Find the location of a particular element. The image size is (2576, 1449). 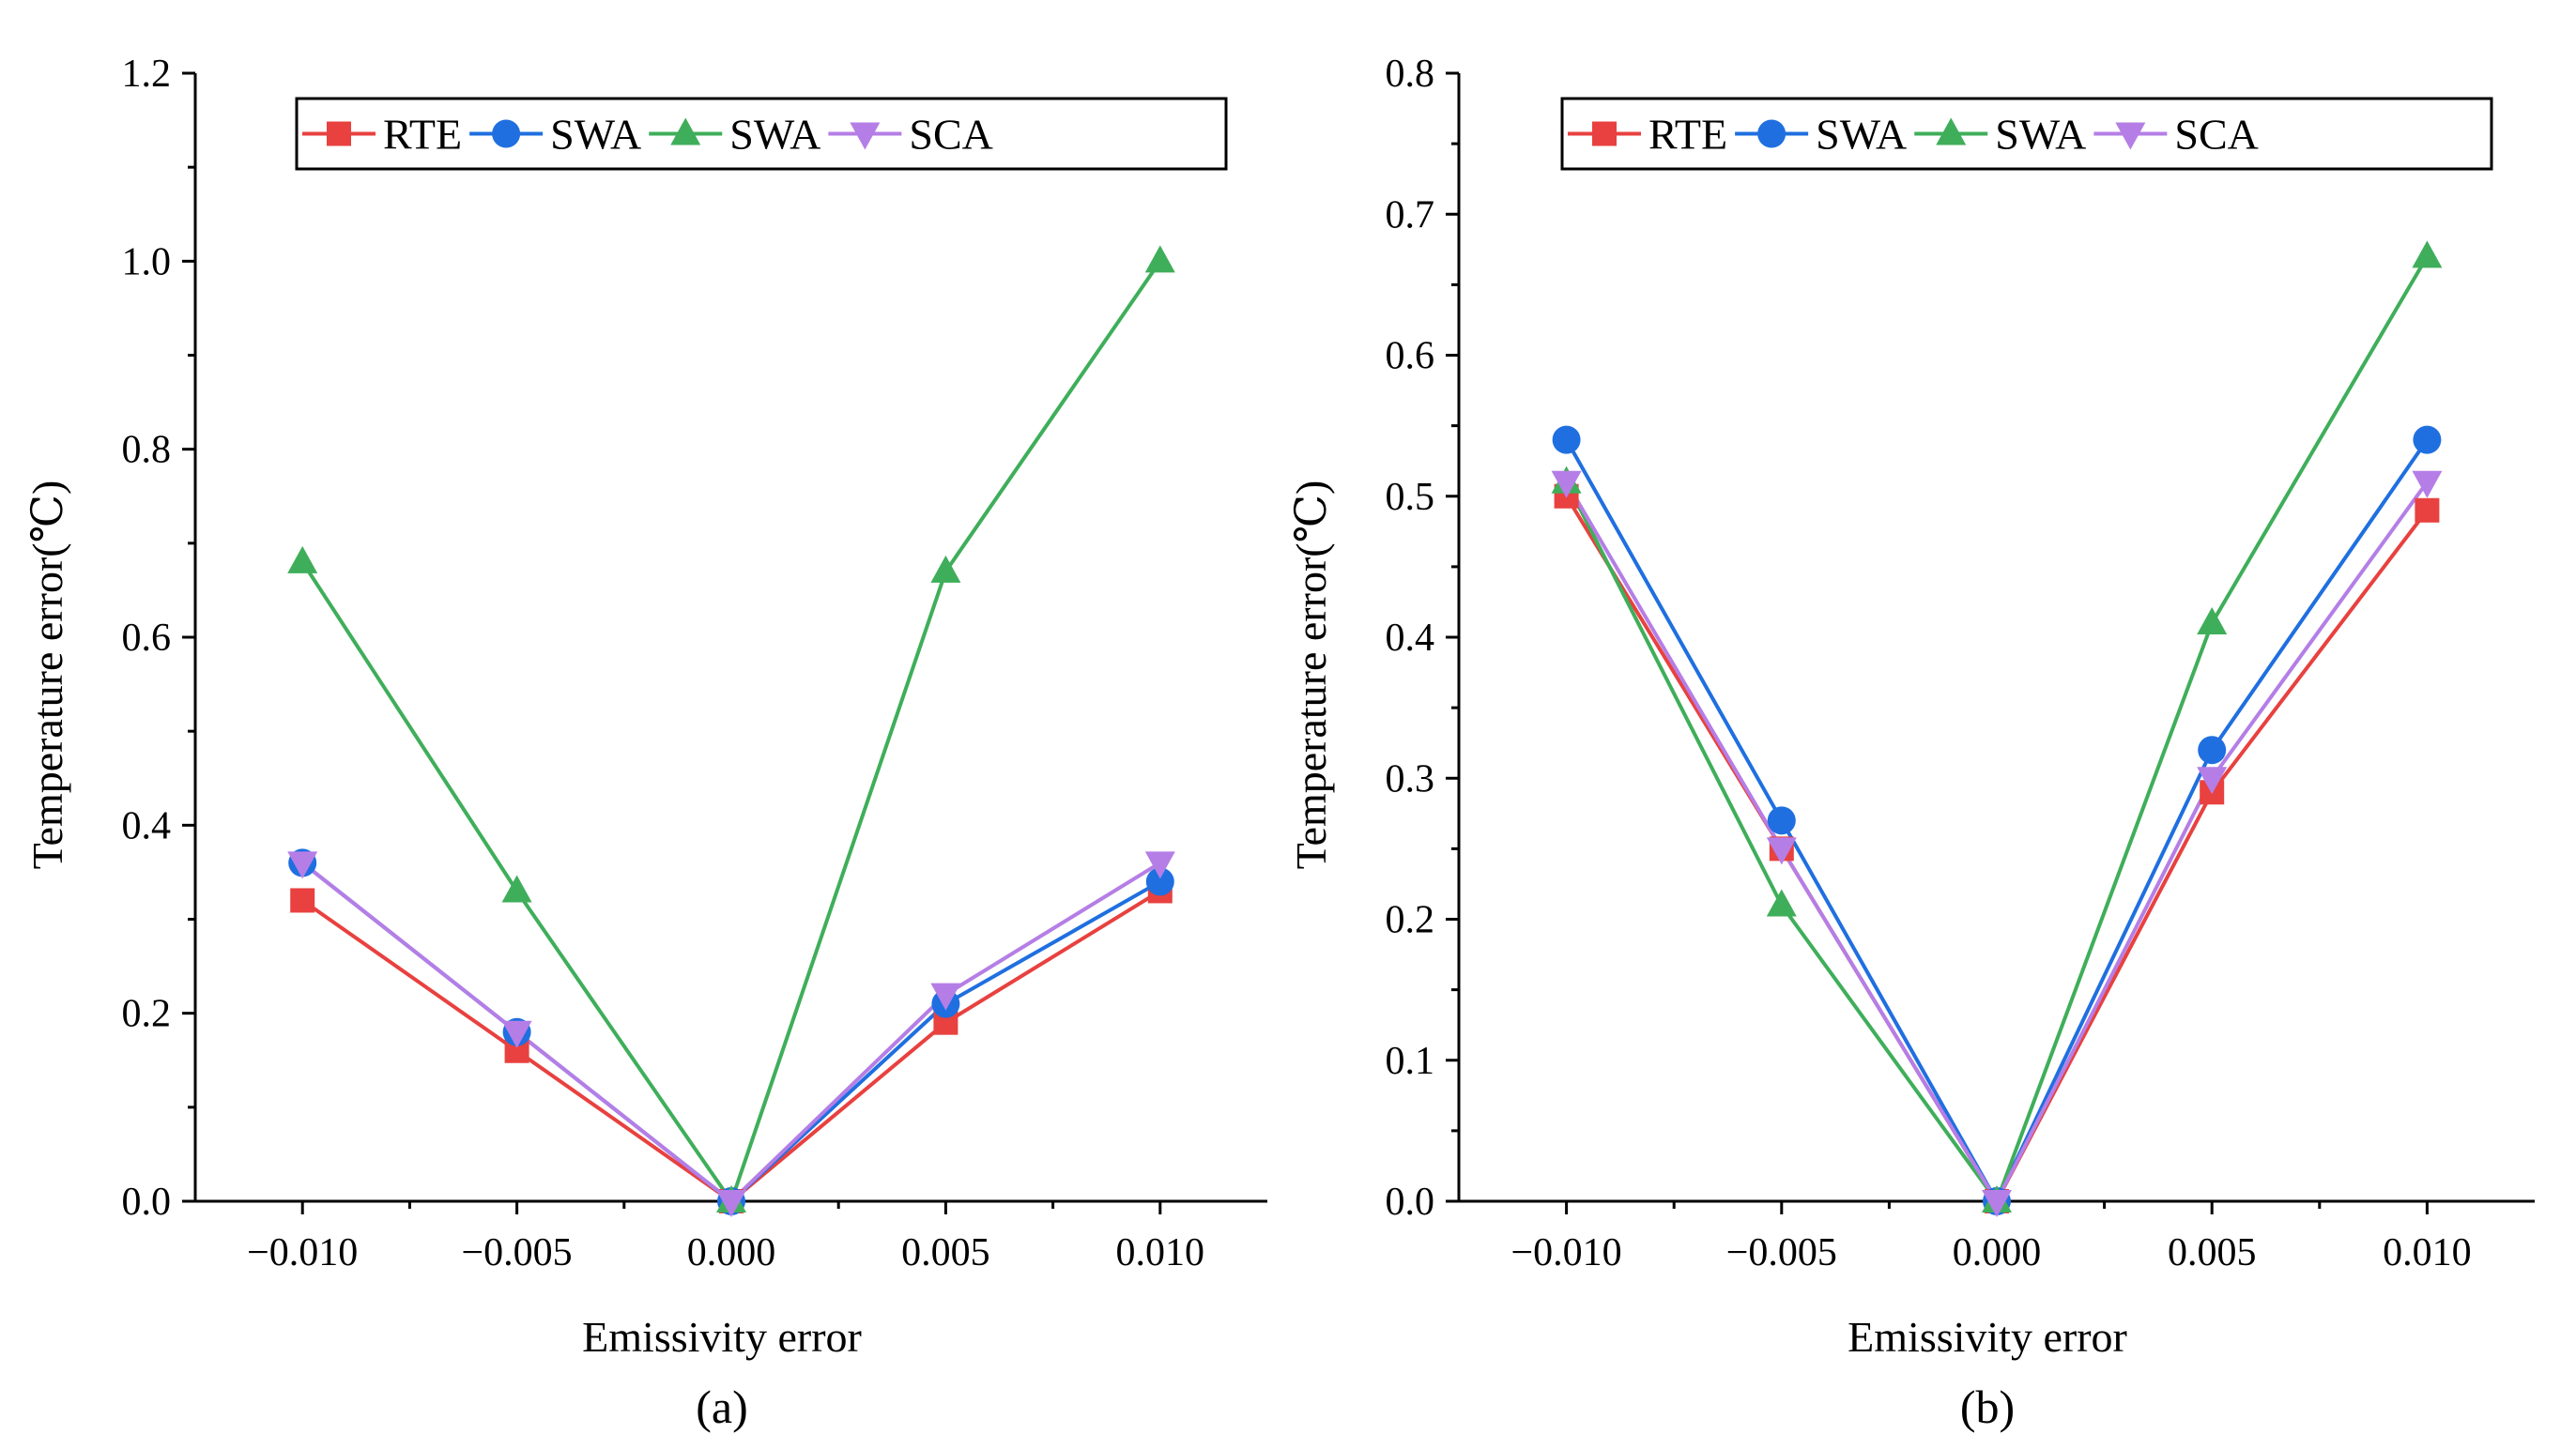

panel-label: (b) is located at coordinates (1988, 1406).